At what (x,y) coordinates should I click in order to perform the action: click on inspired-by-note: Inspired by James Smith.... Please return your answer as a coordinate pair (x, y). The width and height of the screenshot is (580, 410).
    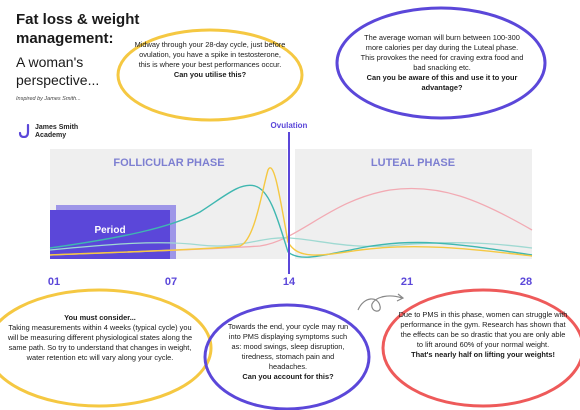
    Looking at the image, I should click on (48, 99).